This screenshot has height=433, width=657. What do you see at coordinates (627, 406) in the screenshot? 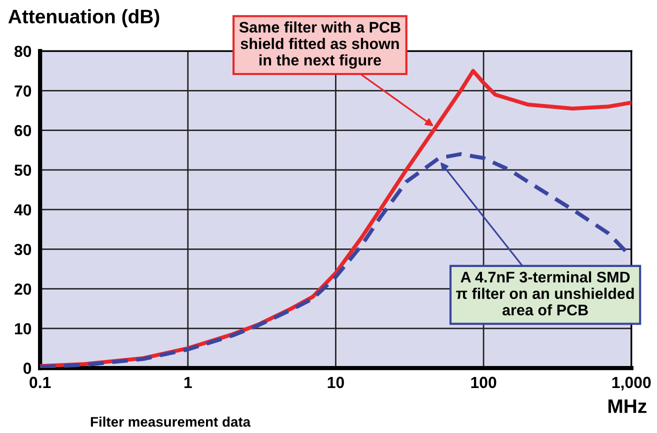
I see `x-axis-title: MHz` at bounding box center [627, 406].